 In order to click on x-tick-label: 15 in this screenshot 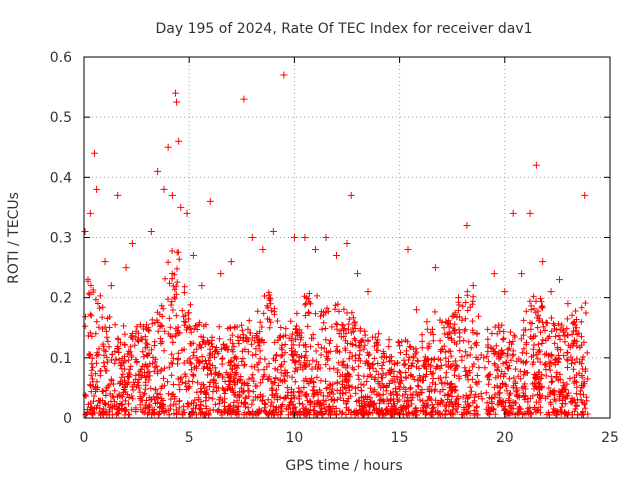, I will do `click(400, 438)`.